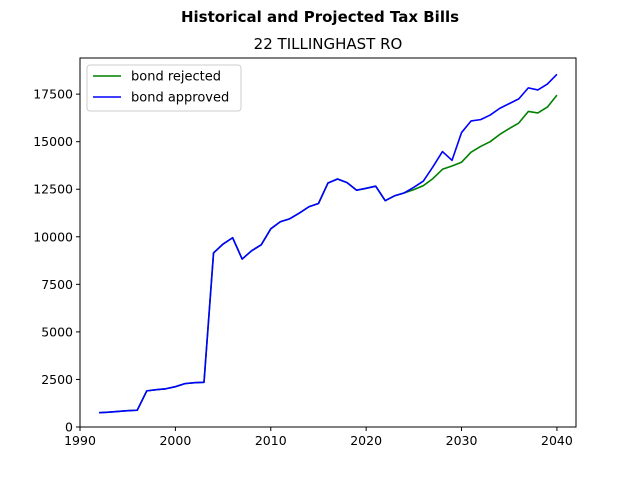  Describe the element at coordinates (462, 440) in the screenshot. I see `x-tick-label: 2030` at that location.